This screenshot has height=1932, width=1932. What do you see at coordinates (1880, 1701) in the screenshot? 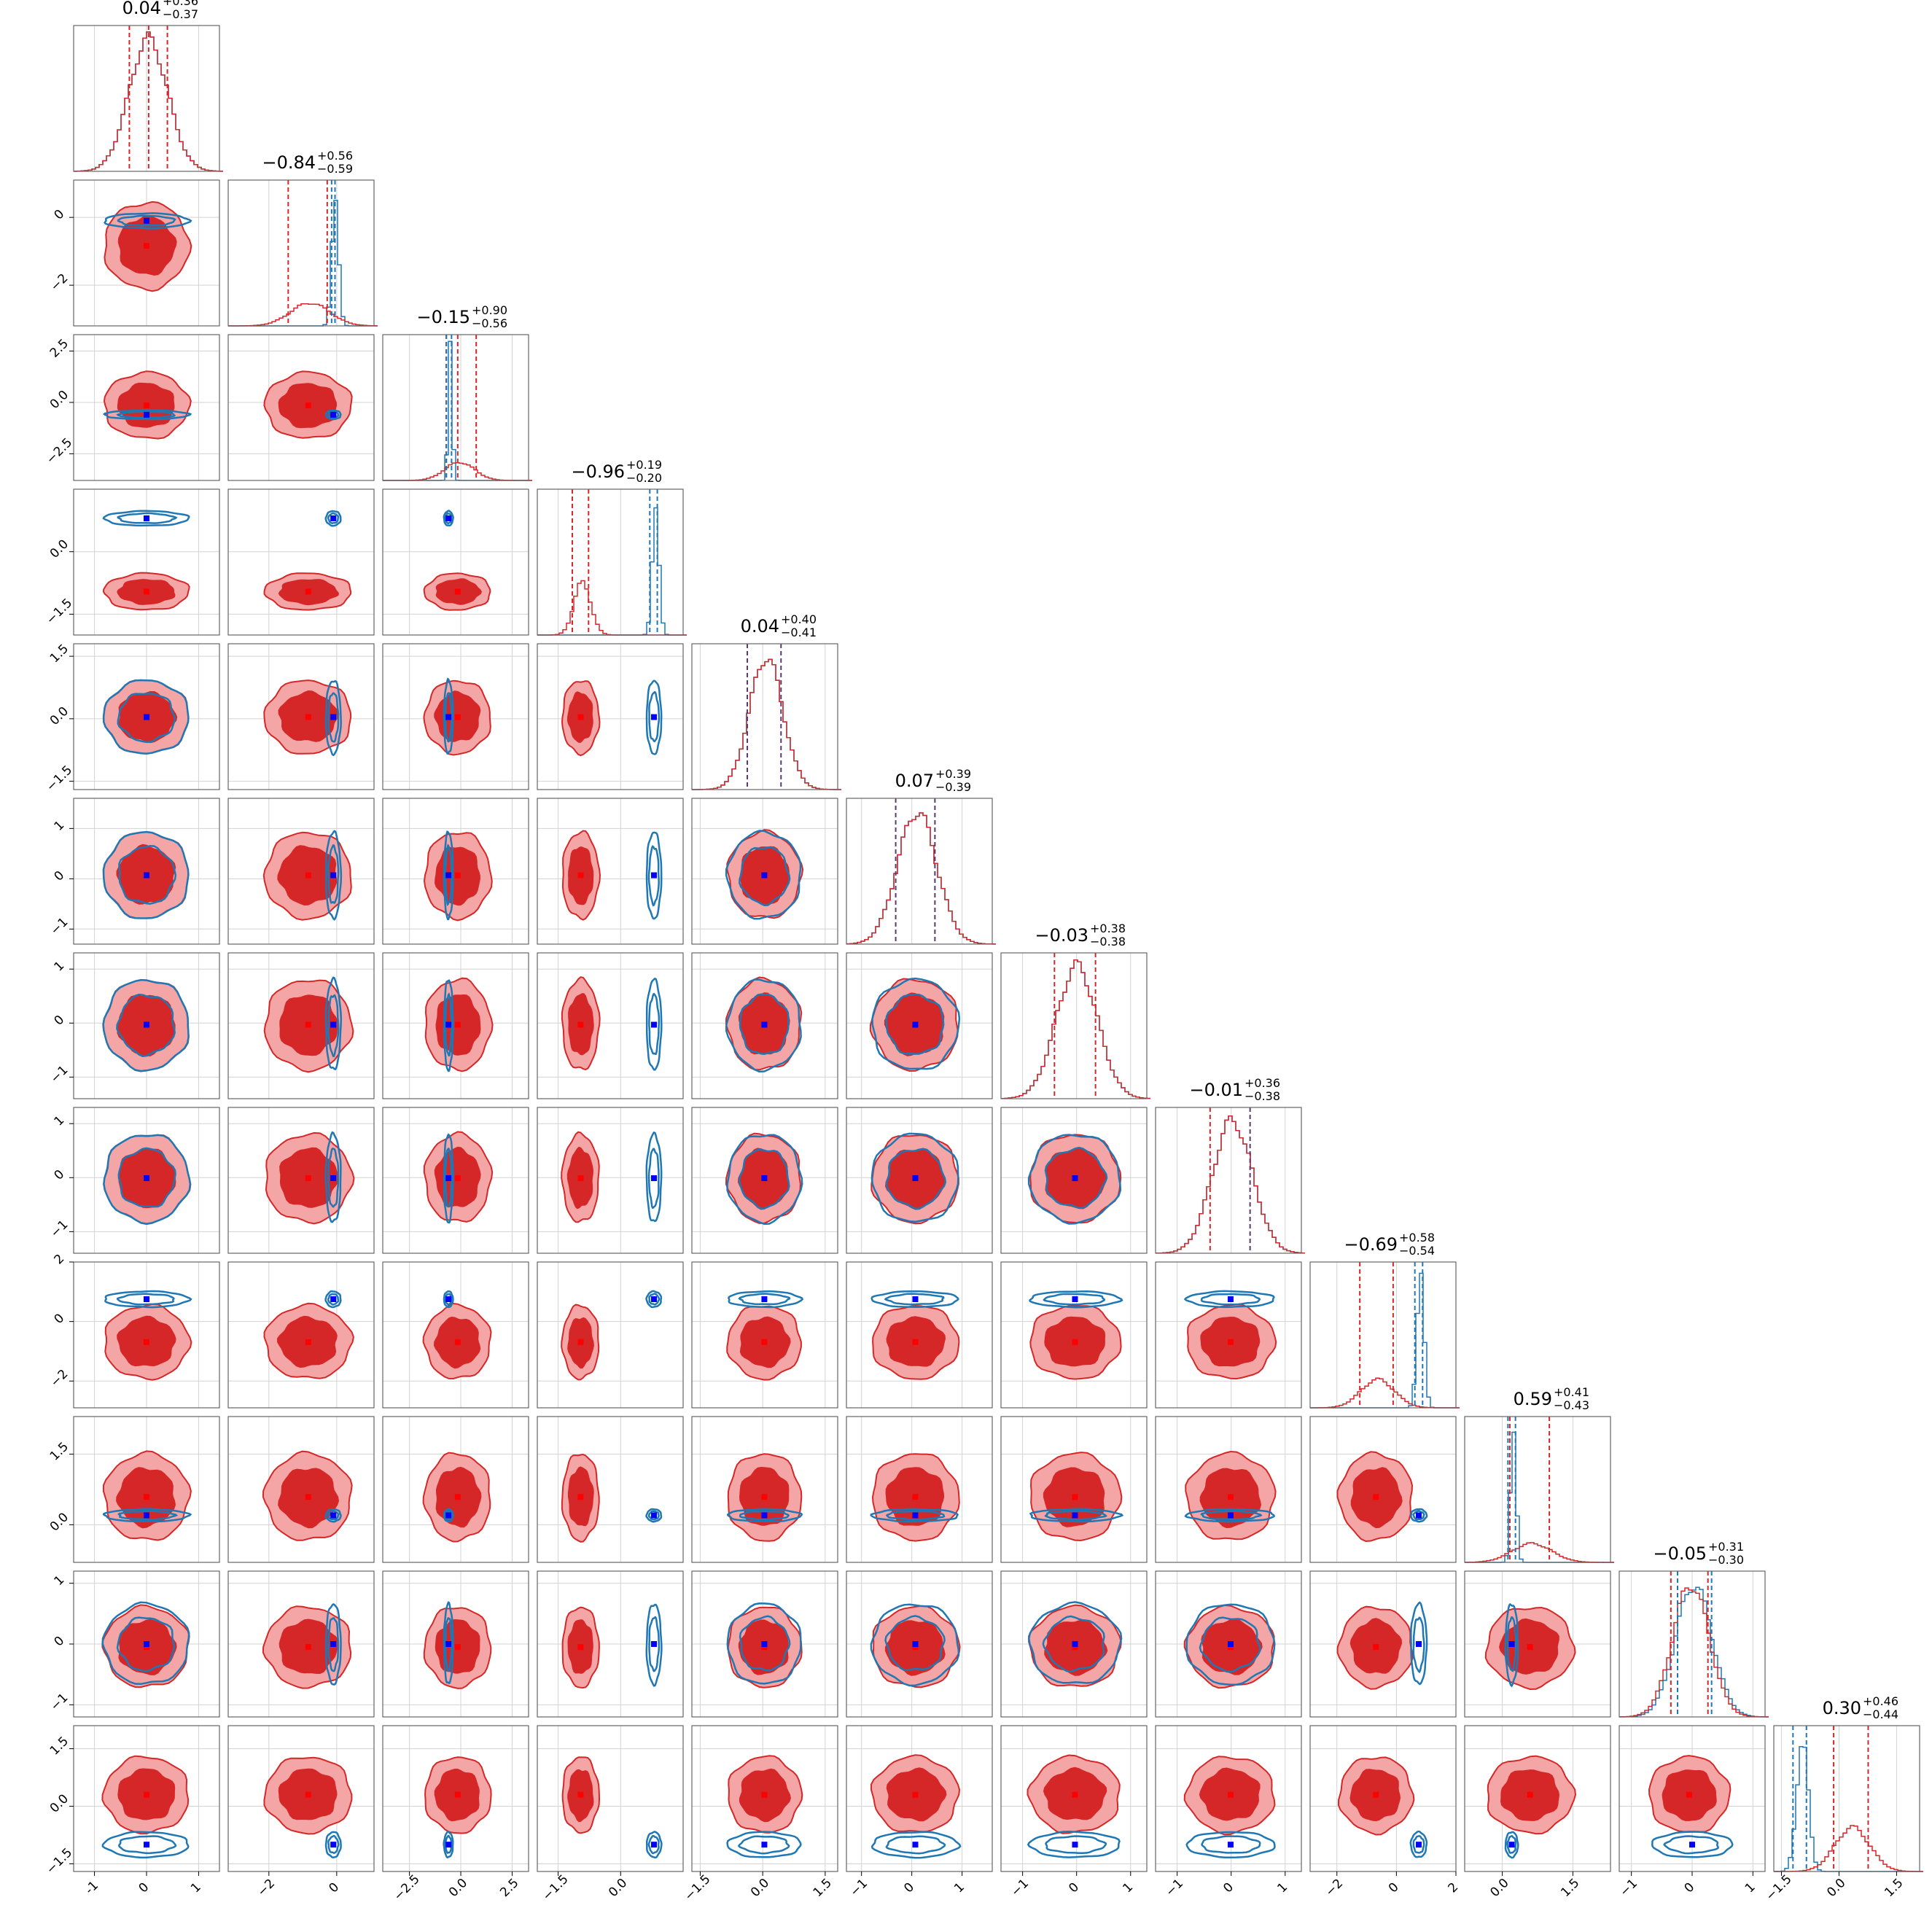
I see `param-title-plus: +0.46` at bounding box center [1880, 1701].